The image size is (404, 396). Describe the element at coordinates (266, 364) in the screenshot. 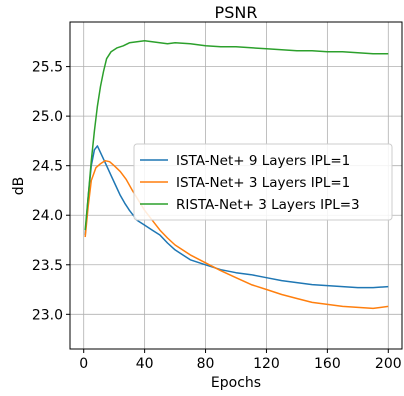

I see `x-tick-label: 120` at that location.